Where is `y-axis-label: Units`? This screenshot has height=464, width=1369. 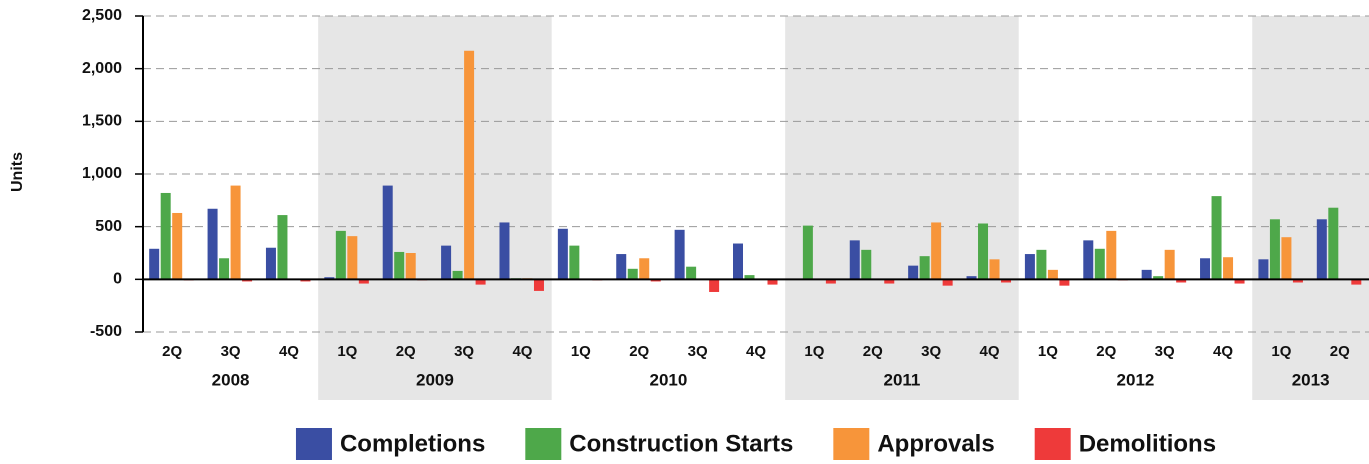 y-axis-label: Units is located at coordinates (17, 172).